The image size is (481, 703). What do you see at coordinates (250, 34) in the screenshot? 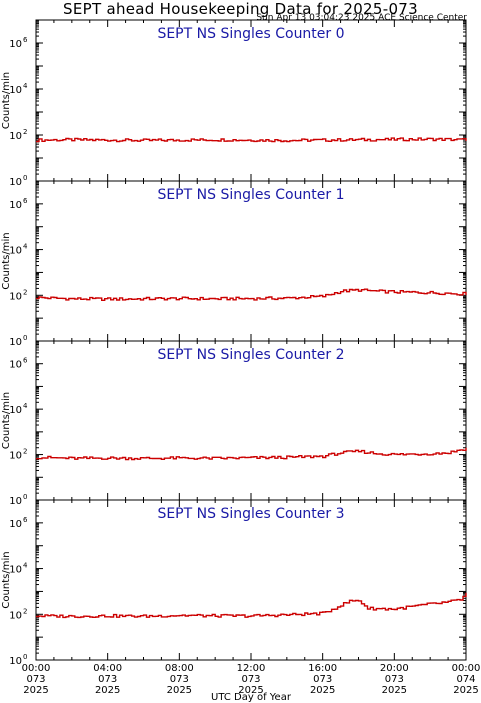
I see `panel-title: SEPT NS Singles Counter 0` at bounding box center [250, 34].